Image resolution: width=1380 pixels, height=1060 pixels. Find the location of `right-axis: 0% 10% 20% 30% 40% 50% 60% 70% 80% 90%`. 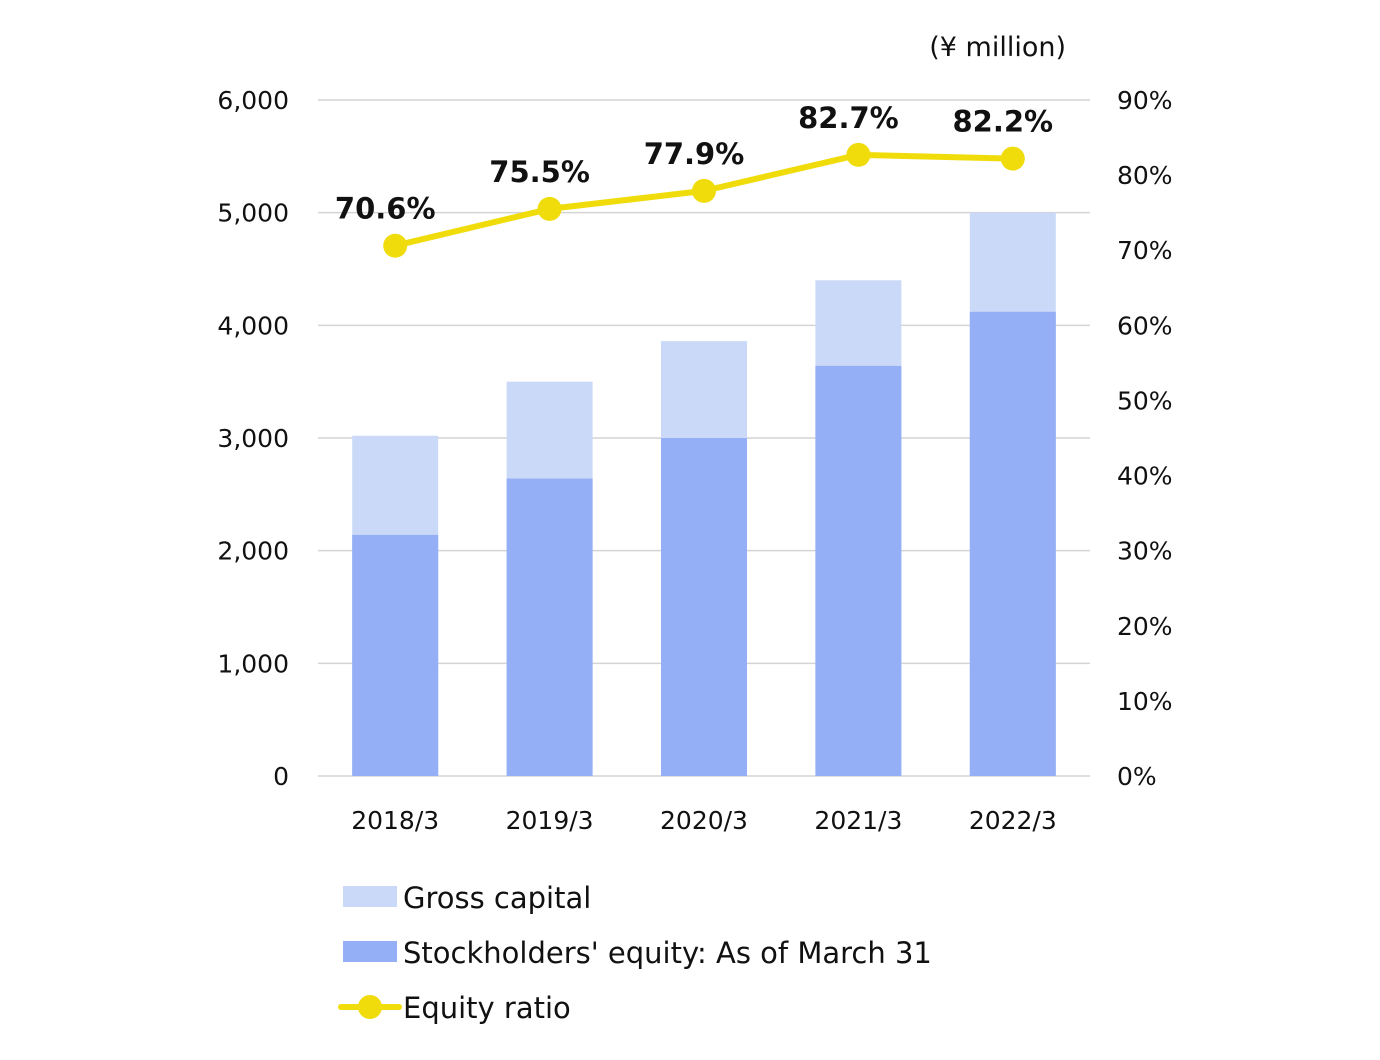

right-axis: 0% 10% 20% 30% 40% 50% 60% 70% 80% 90% is located at coordinates (1145, 438).